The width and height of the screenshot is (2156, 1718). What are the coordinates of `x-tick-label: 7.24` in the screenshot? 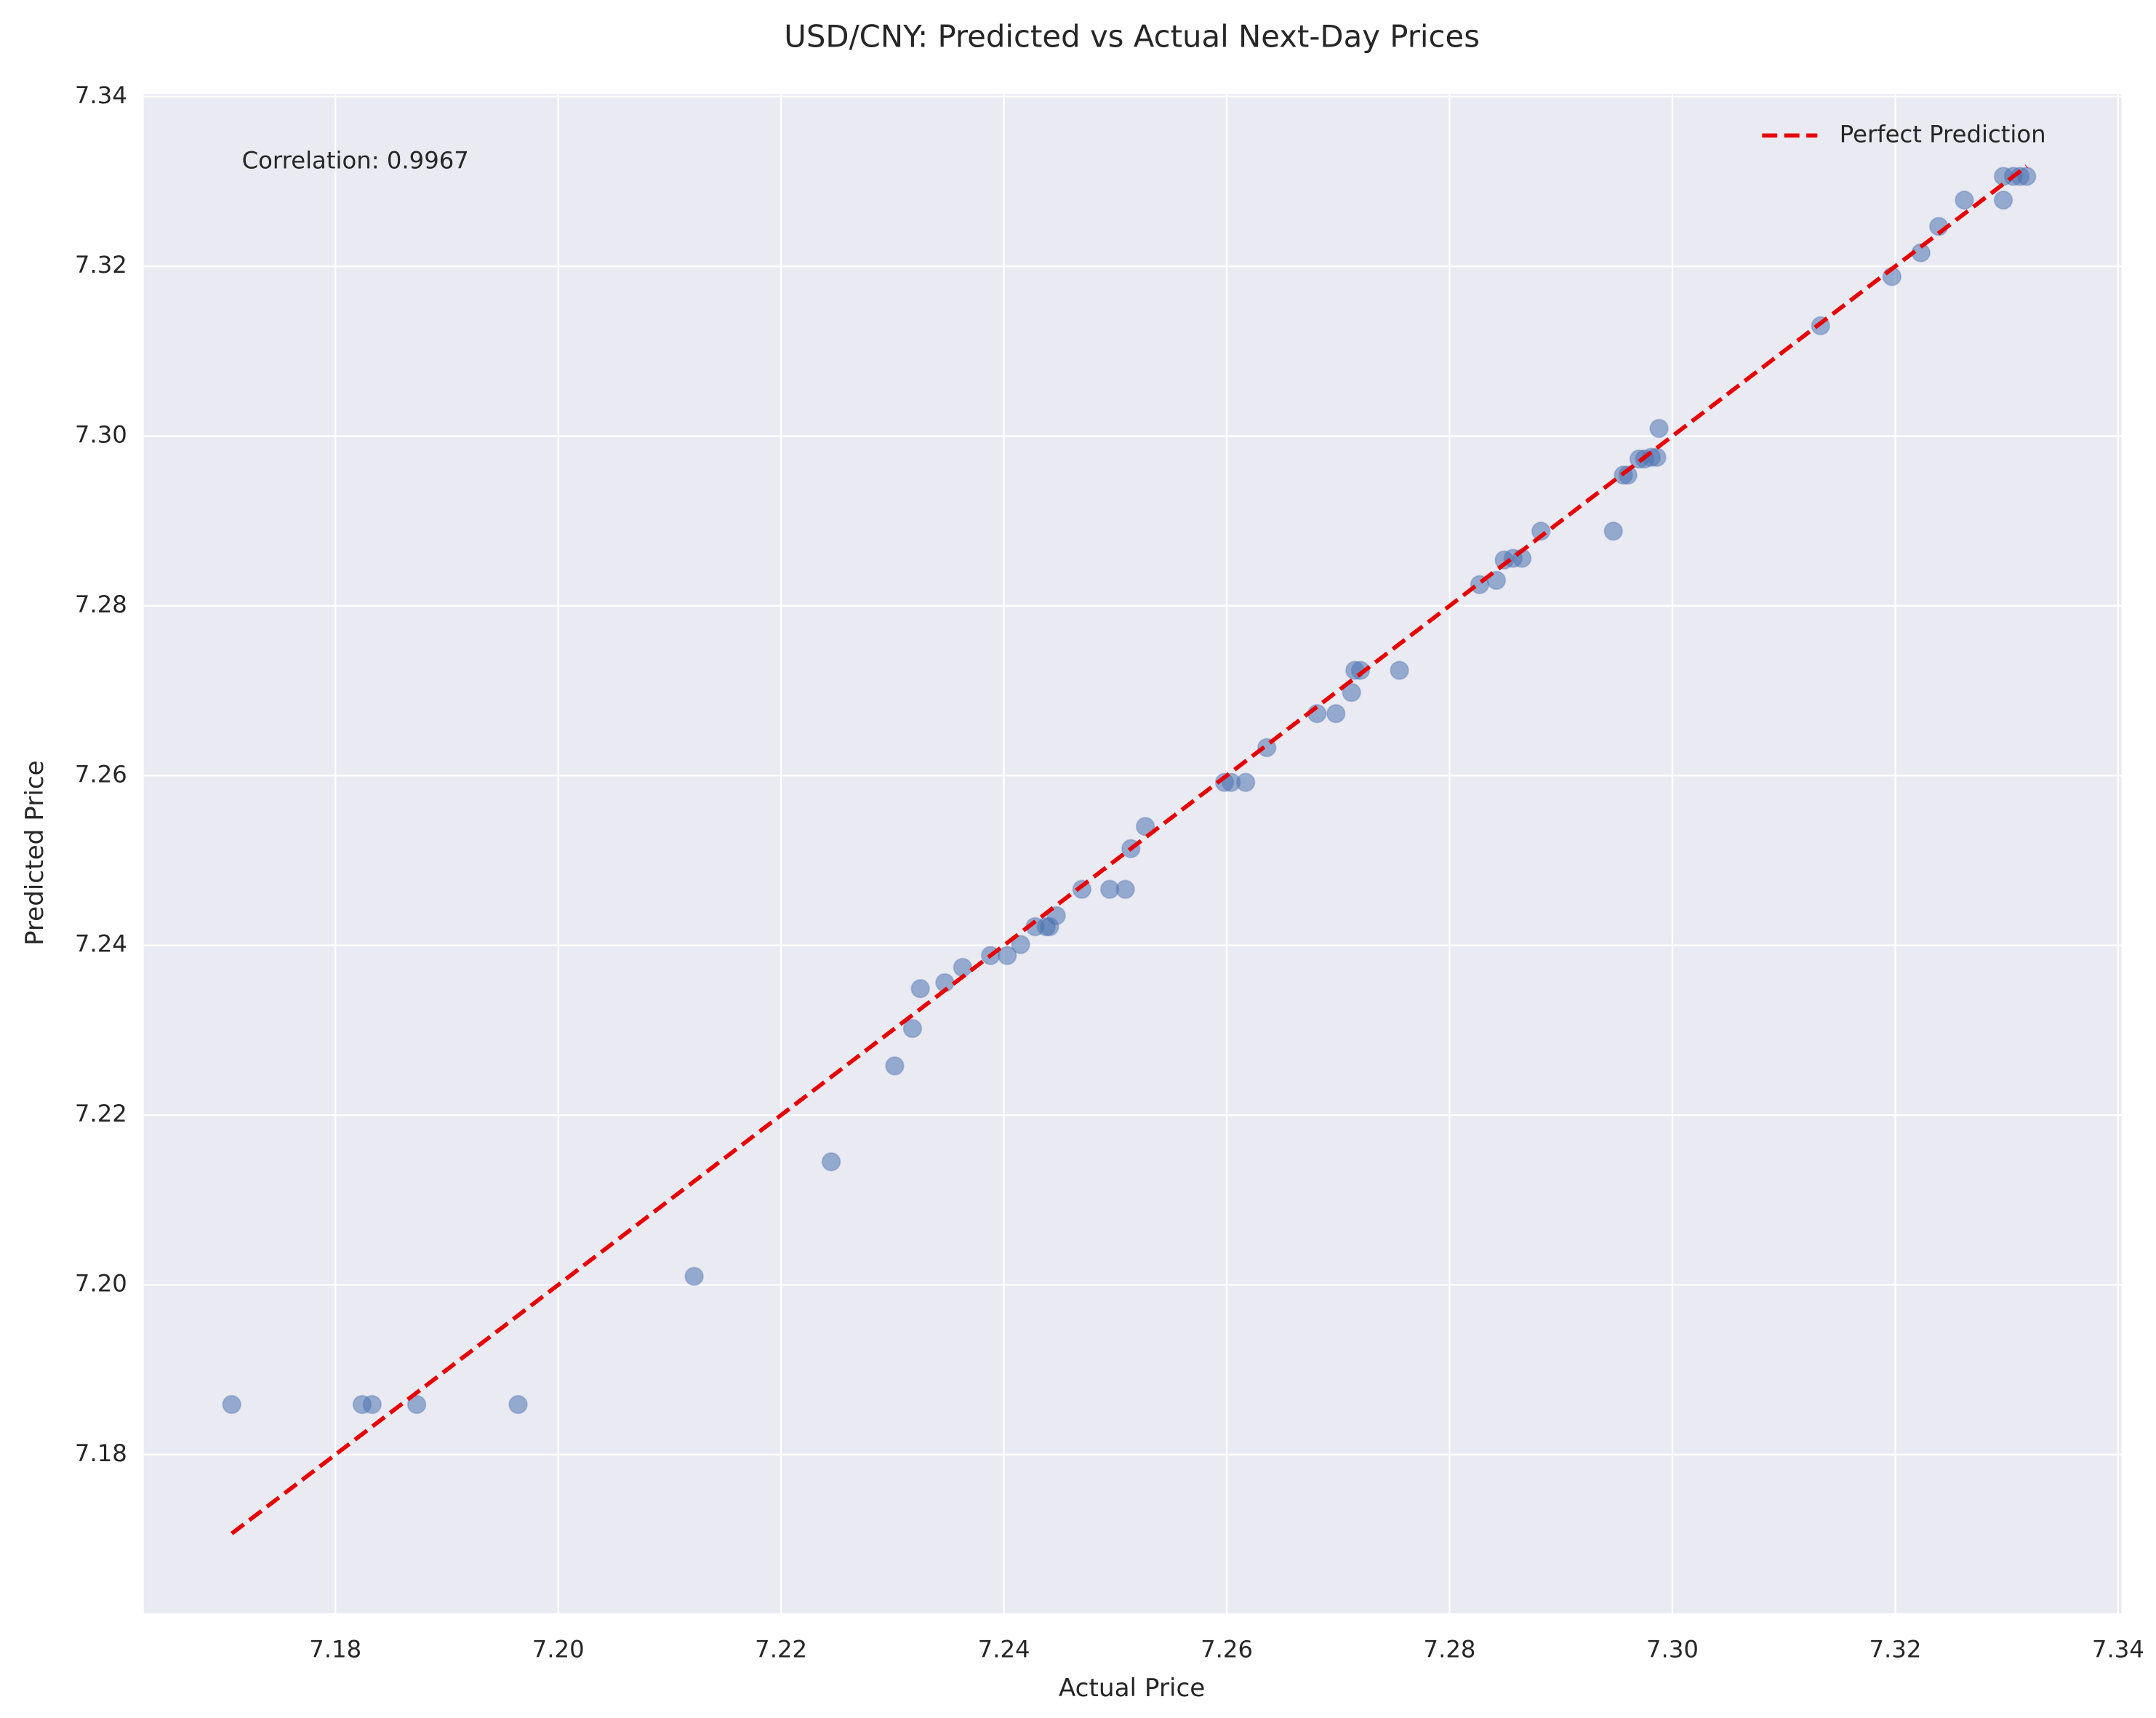 It's located at (1004, 1649).